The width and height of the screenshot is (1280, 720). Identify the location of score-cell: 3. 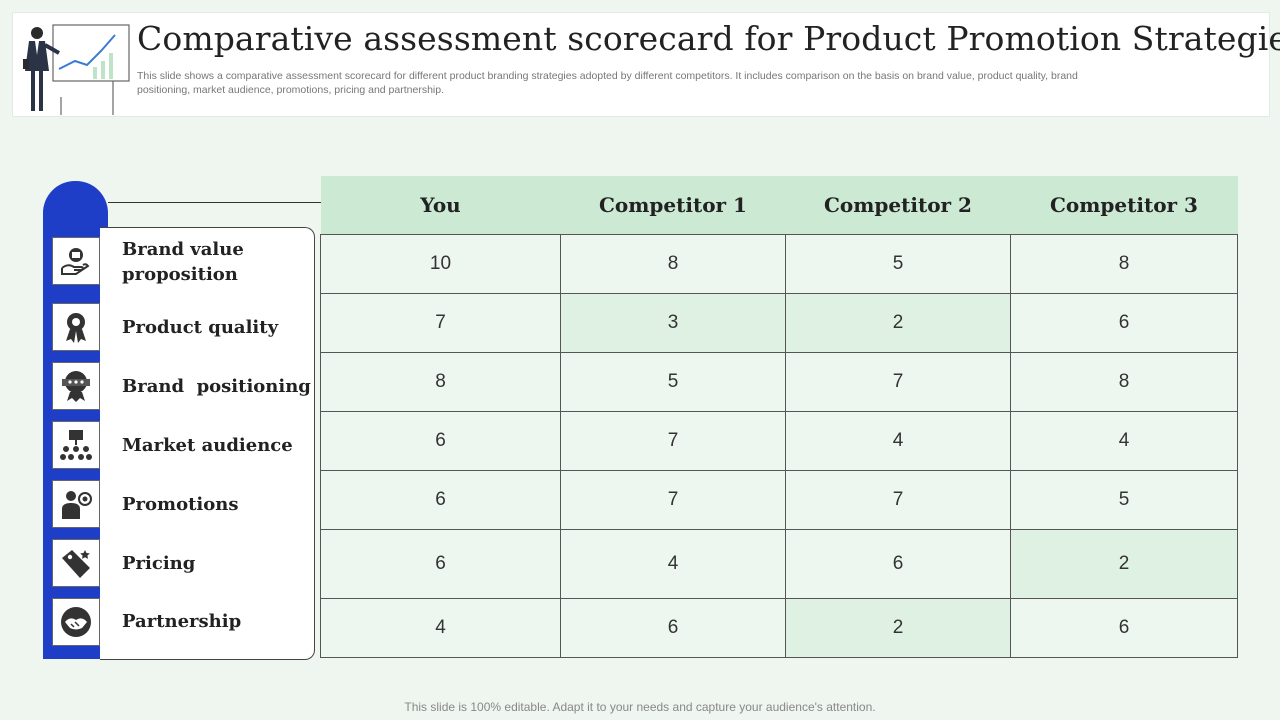
(673, 323).